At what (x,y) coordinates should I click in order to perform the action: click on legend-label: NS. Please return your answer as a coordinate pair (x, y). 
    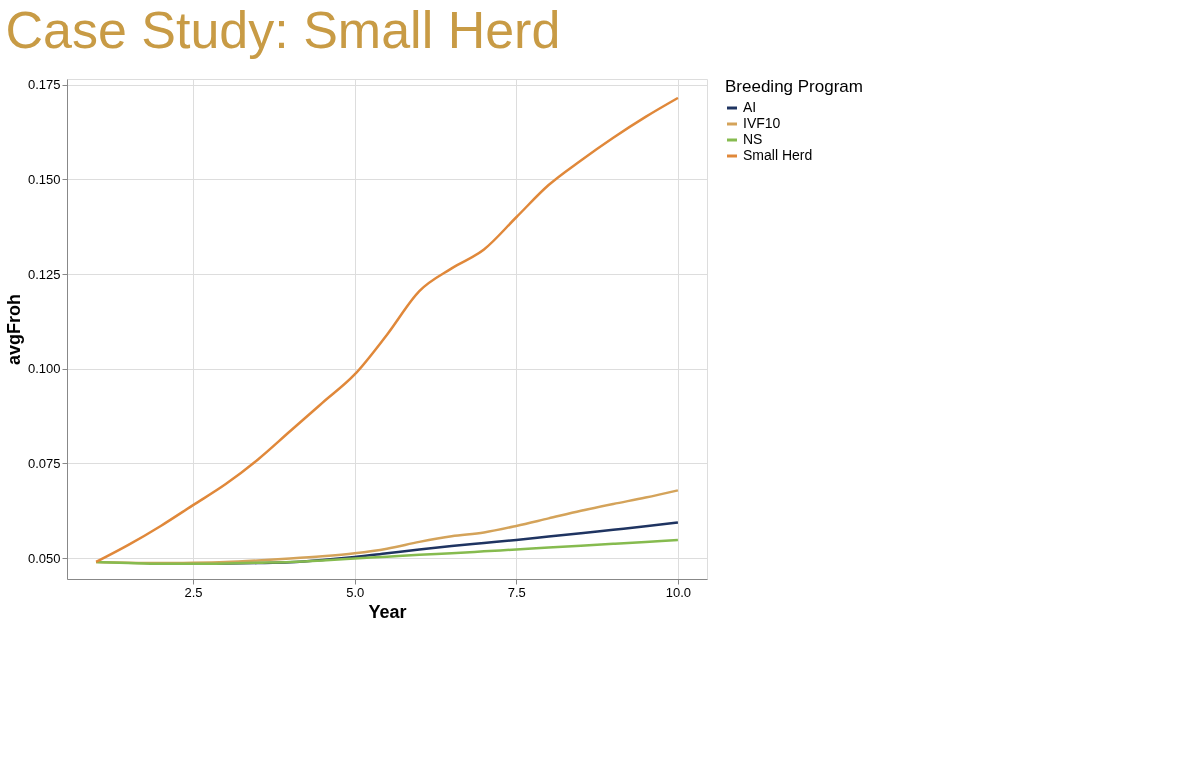
    Looking at the image, I should click on (753, 139).